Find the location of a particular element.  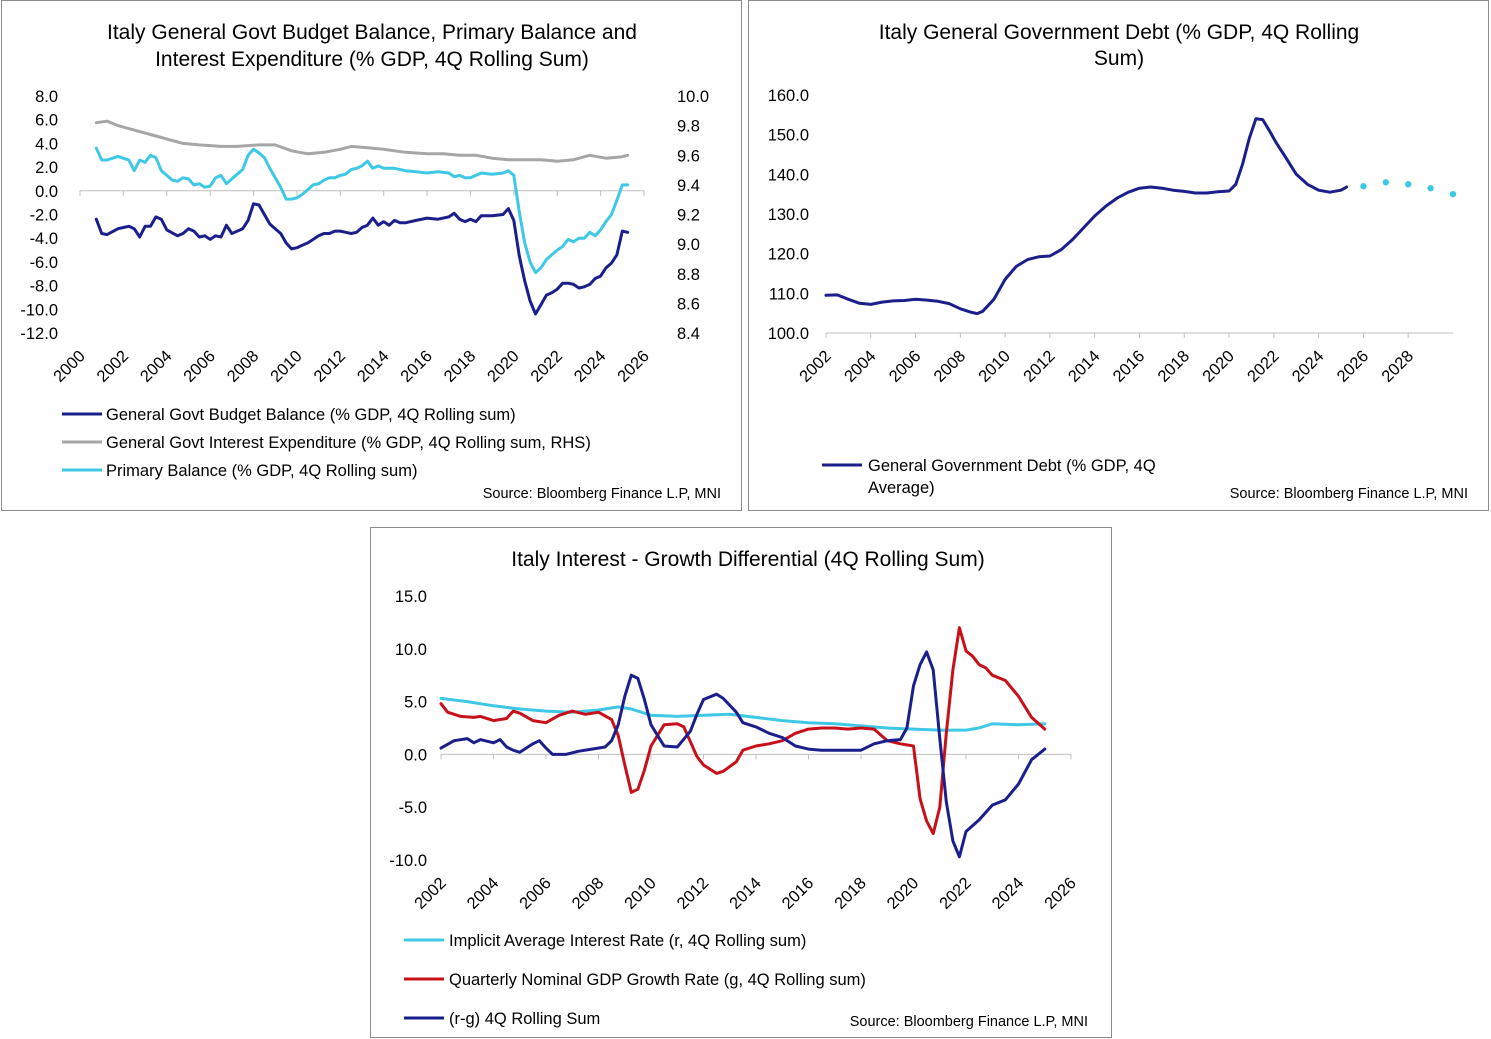

series-line-primary-balance-gdp-4q-rolling-sum is located at coordinates (362, 210).